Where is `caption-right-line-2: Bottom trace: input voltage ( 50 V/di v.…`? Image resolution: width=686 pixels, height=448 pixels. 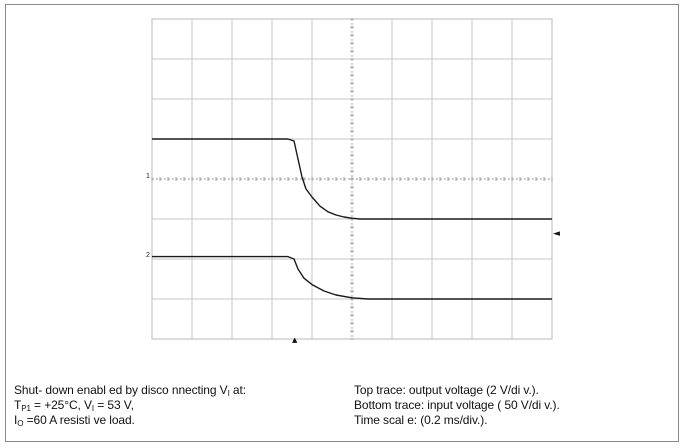 caption-right-line-2: Bottom trace: input voltage ( 50 V/di v.… is located at coordinates (457, 405).